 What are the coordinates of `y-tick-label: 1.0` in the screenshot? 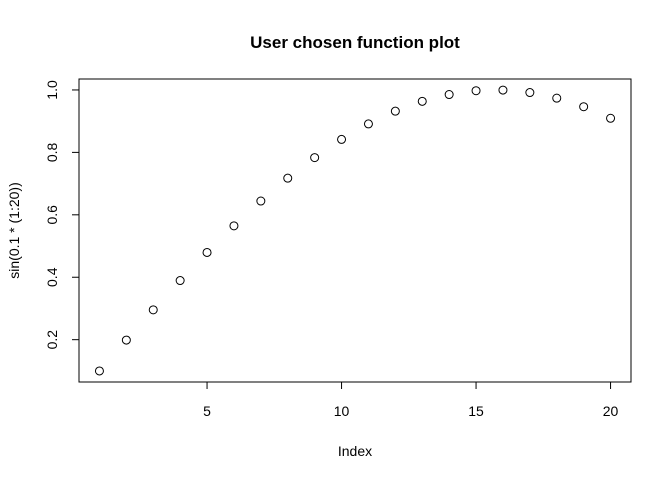 It's located at (52, 90).